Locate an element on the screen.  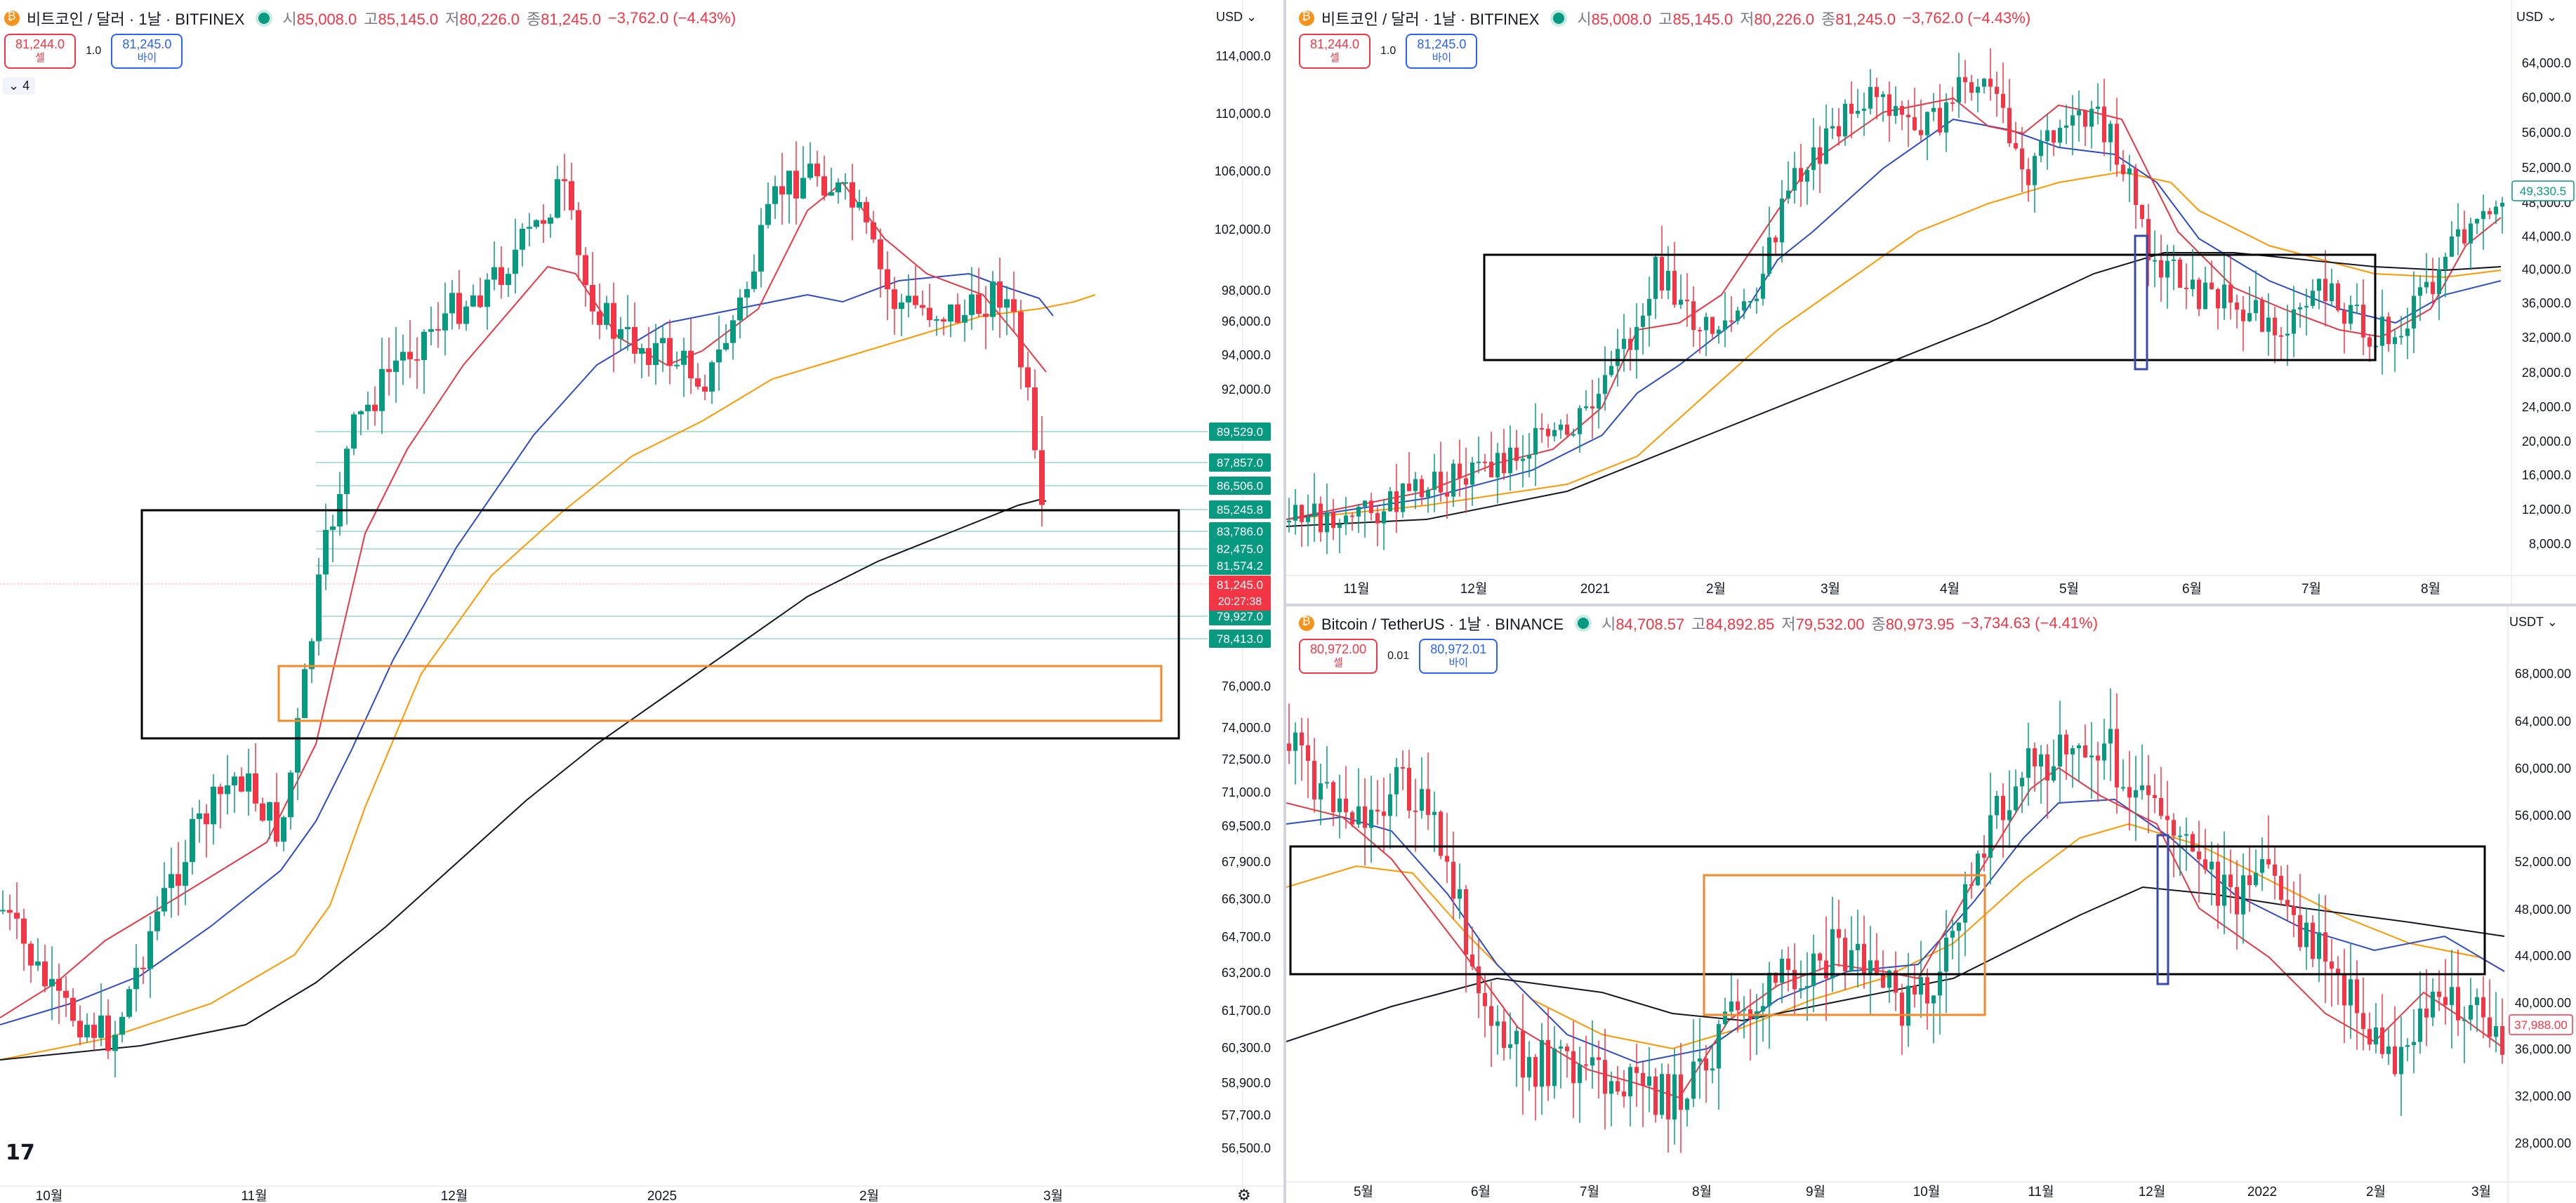
tradingview-logo-icon: 17 is located at coordinates (20, 1153).